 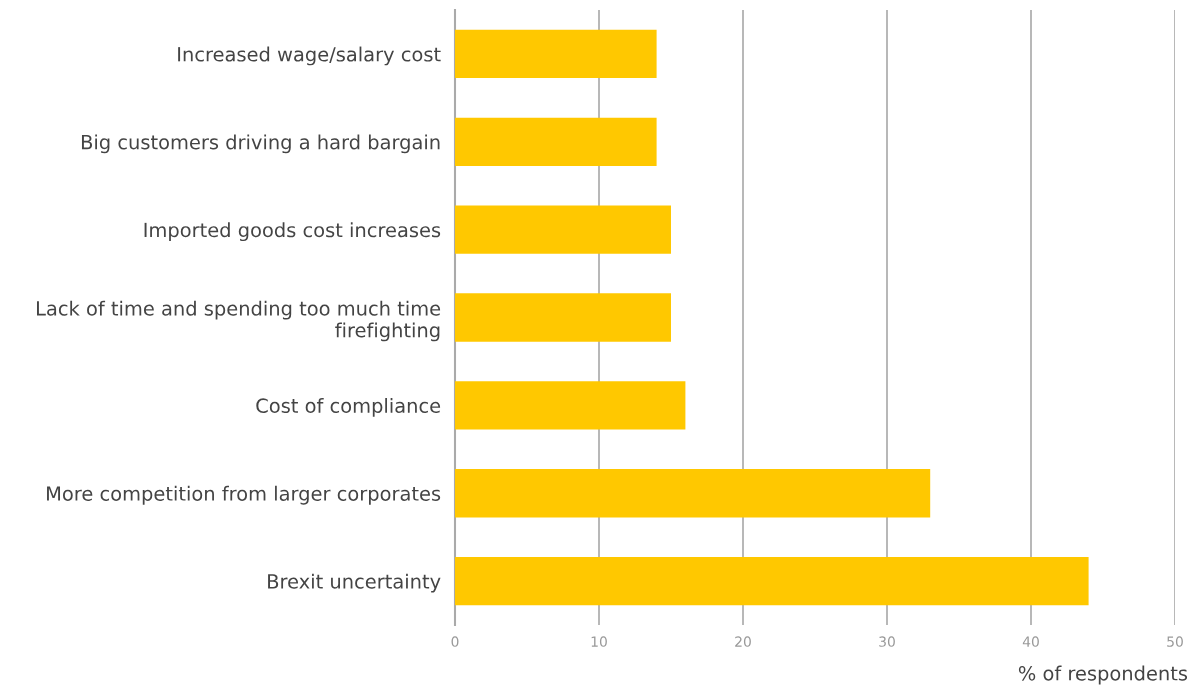 I want to click on y-tick-label: Lack of time and spending too much time firefighting, so click(x=239, y=321).